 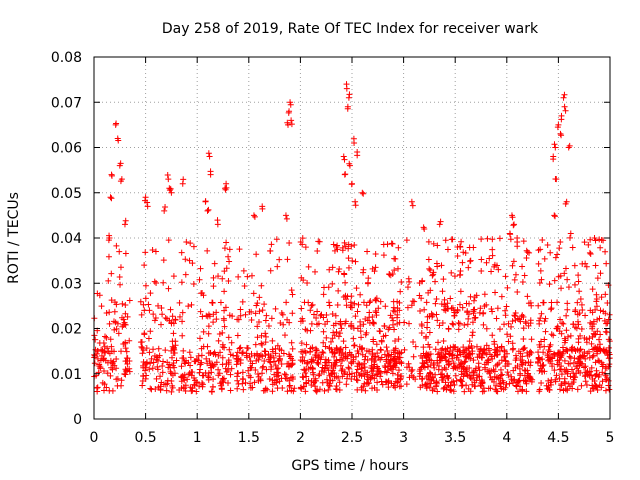 What do you see at coordinates (197, 438) in the screenshot?
I see `x-tick-label: 1` at bounding box center [197, 438].